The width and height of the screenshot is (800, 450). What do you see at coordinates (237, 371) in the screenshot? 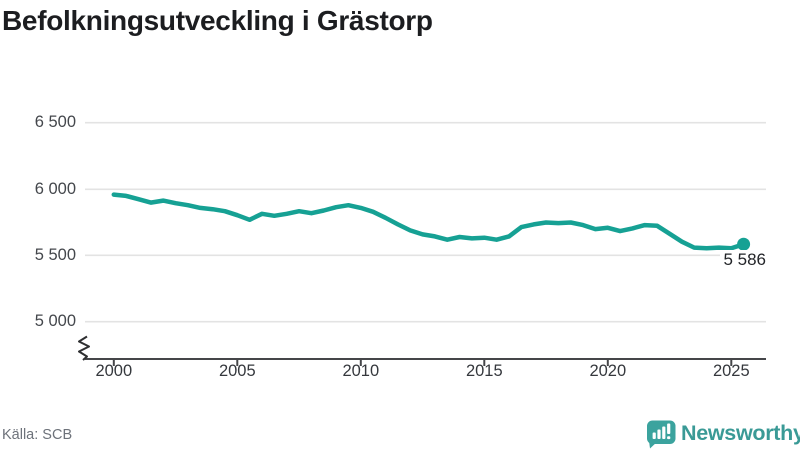
I see `x-tick-label-2005: 2005` at bounding box center [237, 371].